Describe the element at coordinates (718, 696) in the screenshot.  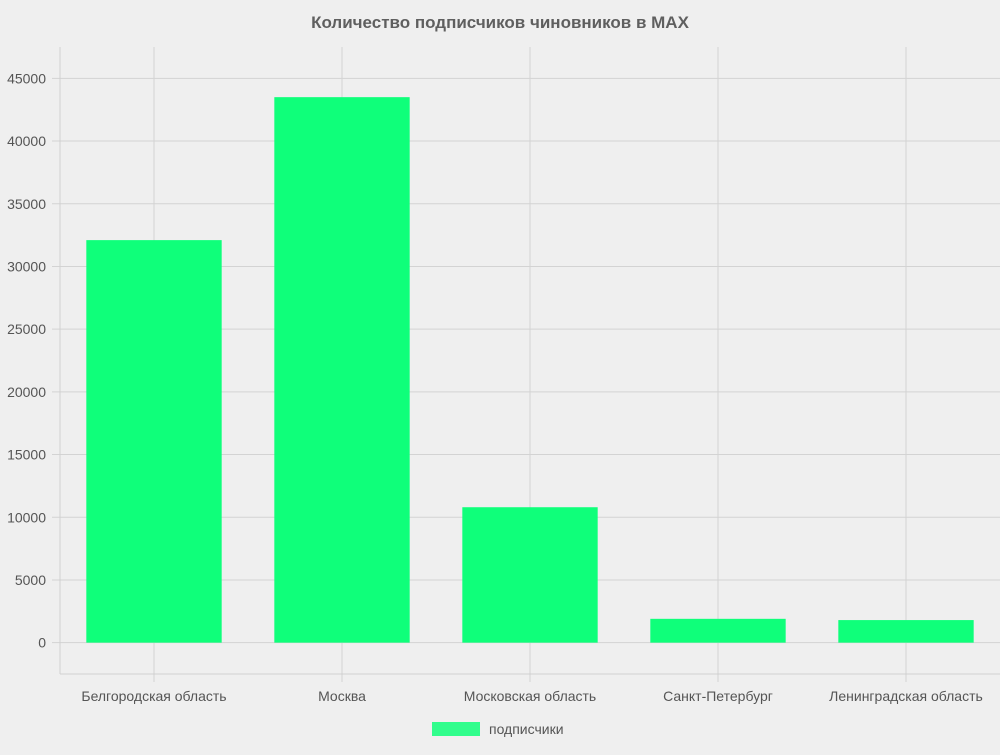
I see `x-tick-label: Санкт-Петербург` at that location.